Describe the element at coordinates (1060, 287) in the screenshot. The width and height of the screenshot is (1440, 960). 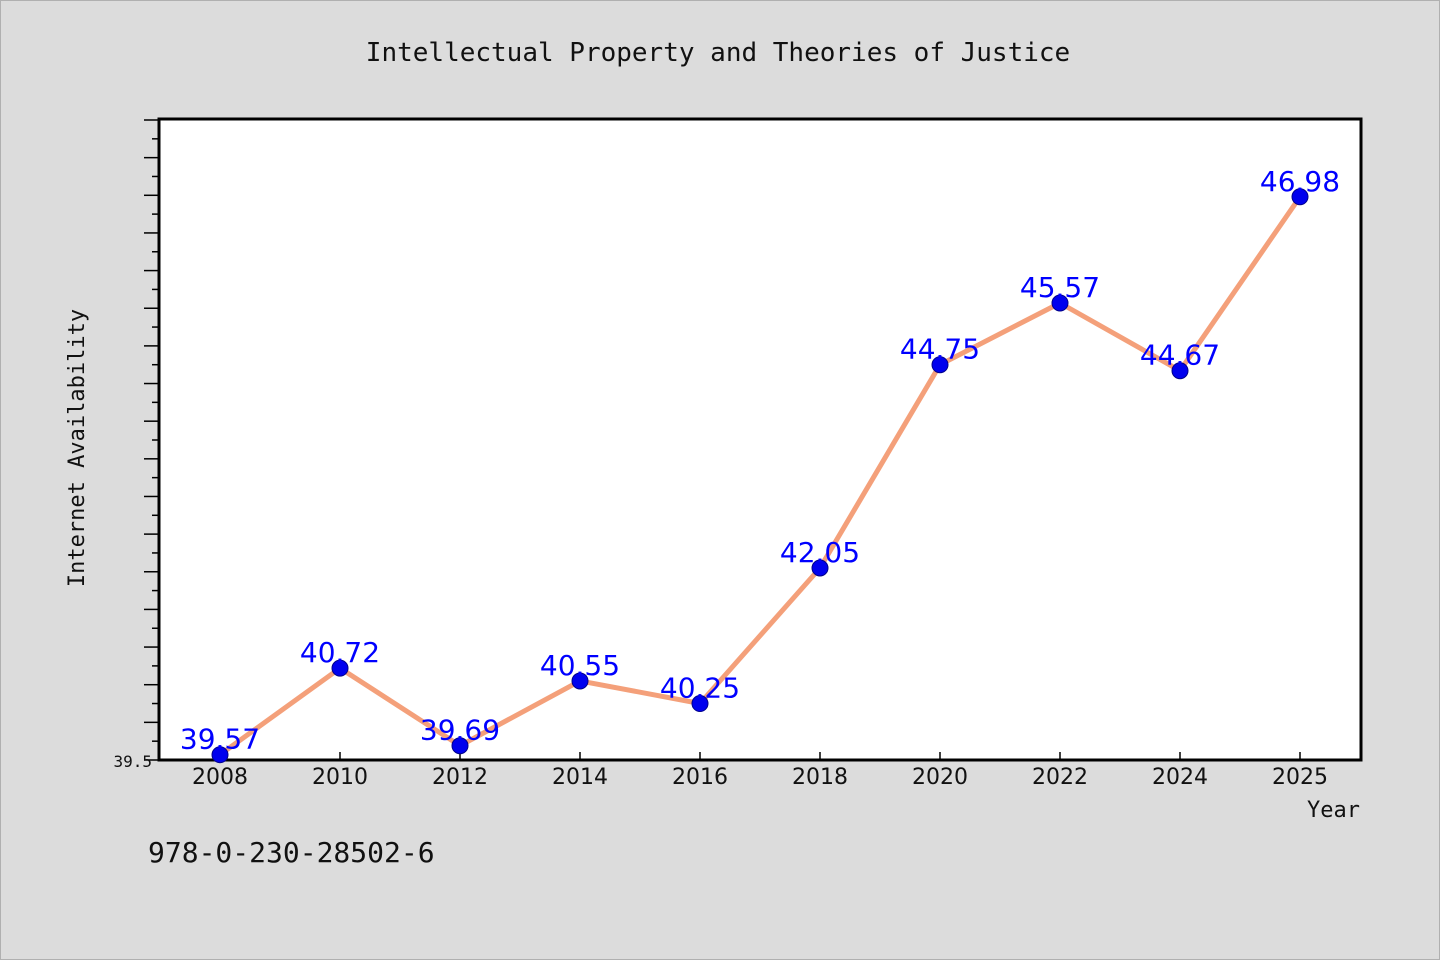
I see `data-label: 45.57` at that location.